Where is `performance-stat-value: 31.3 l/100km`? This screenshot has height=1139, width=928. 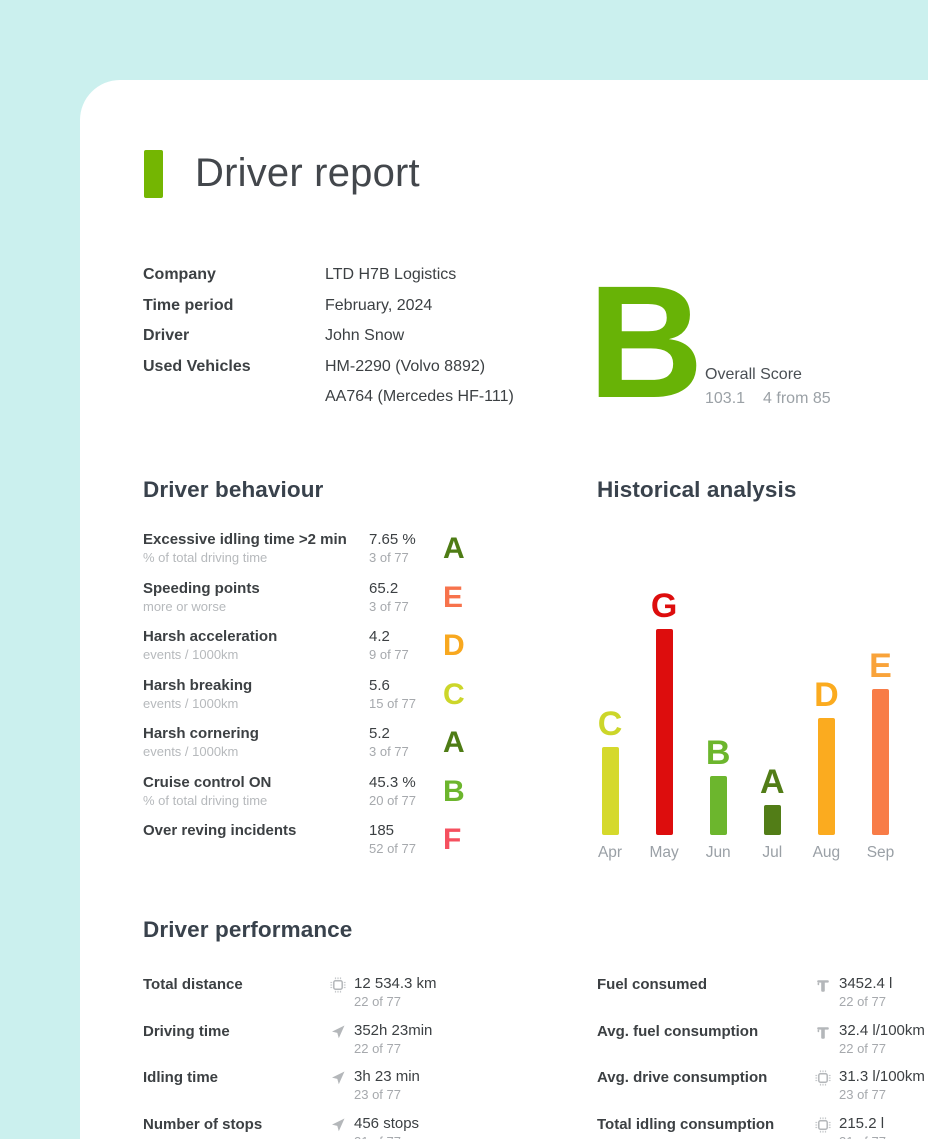
performance-stat-value: 31.3 l/100km is located at coordinates (882, 1076).